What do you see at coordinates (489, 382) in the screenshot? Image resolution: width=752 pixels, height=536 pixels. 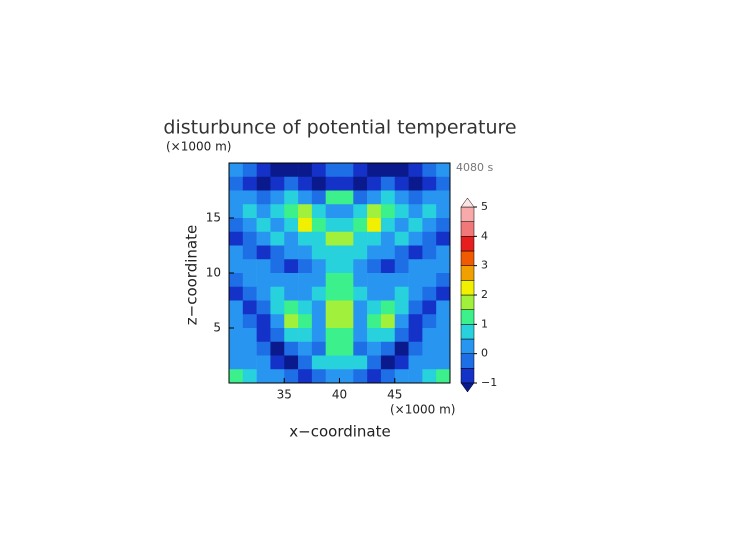 I see `colorbar-tick-label: −1` at bounding box center [489, 382].